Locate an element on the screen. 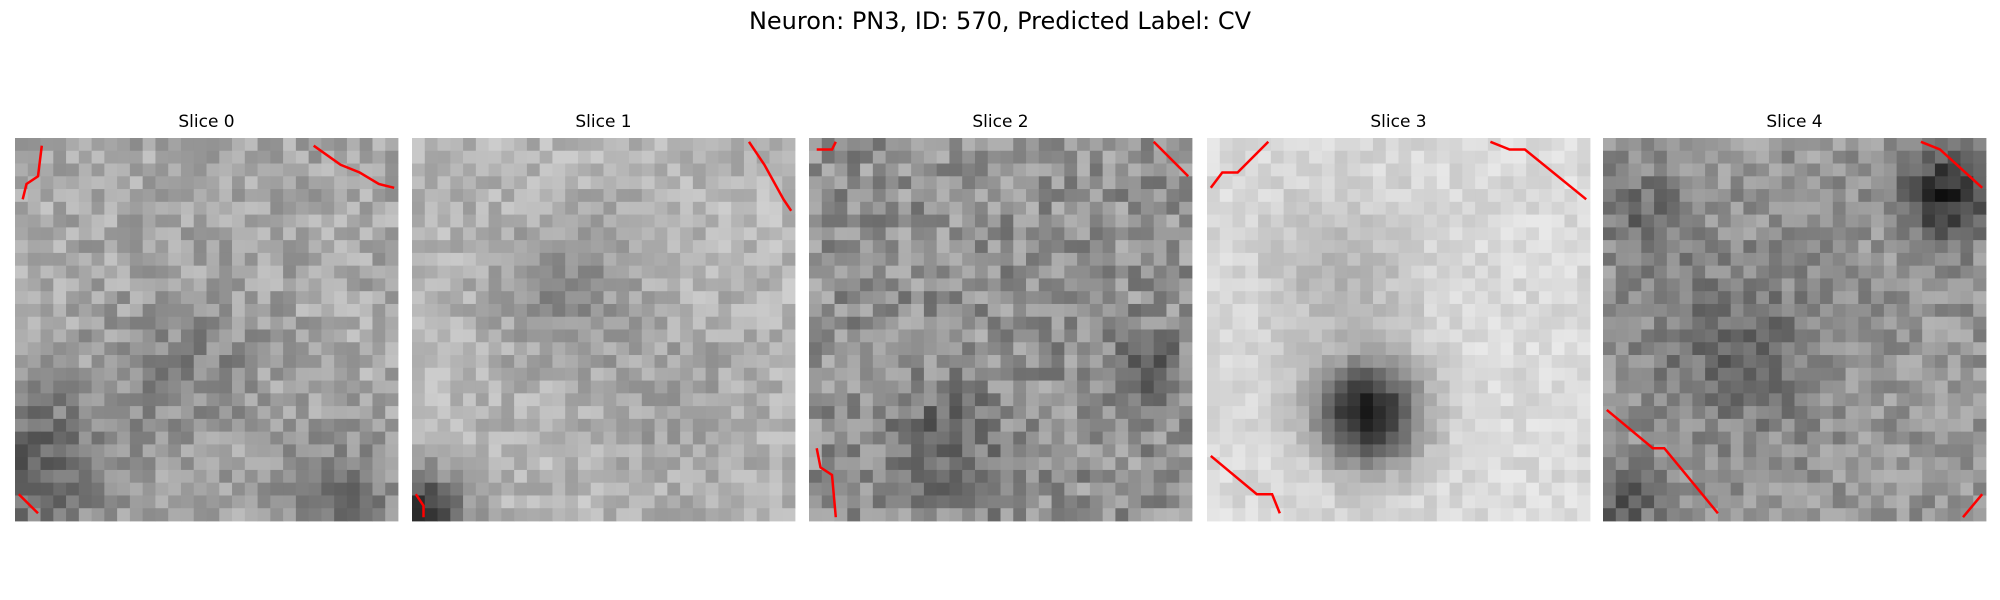 The width and height of the screenshot is (2000, 600). contour is located at coordinates (1239, 164).